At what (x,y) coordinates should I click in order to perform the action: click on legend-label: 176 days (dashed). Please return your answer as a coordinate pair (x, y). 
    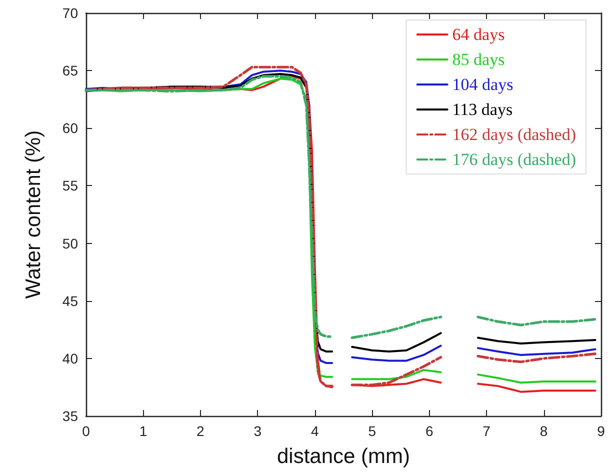
    Looking at the image, I should click on (514, 159).